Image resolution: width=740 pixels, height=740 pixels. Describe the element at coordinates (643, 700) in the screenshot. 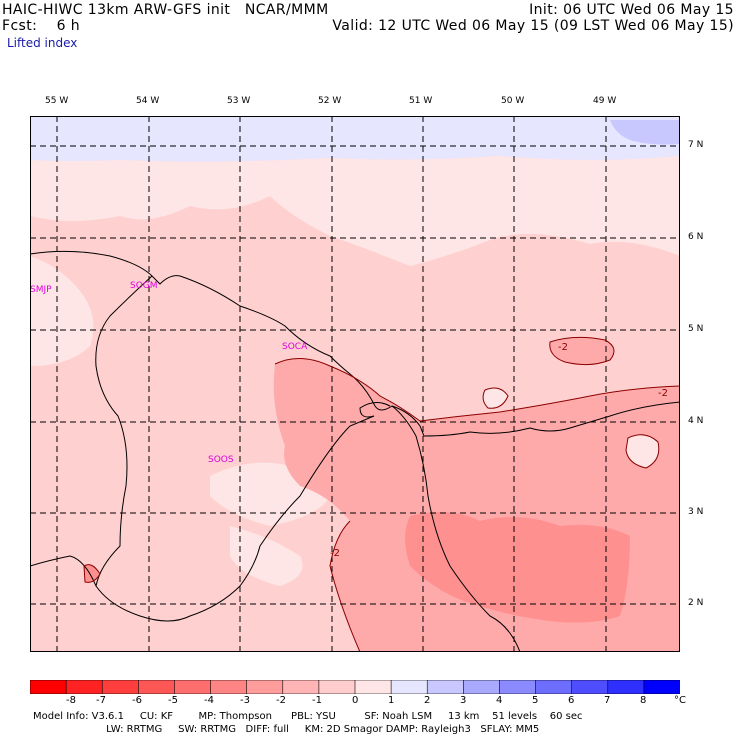

I see `colorbar-label: 8` at that location.